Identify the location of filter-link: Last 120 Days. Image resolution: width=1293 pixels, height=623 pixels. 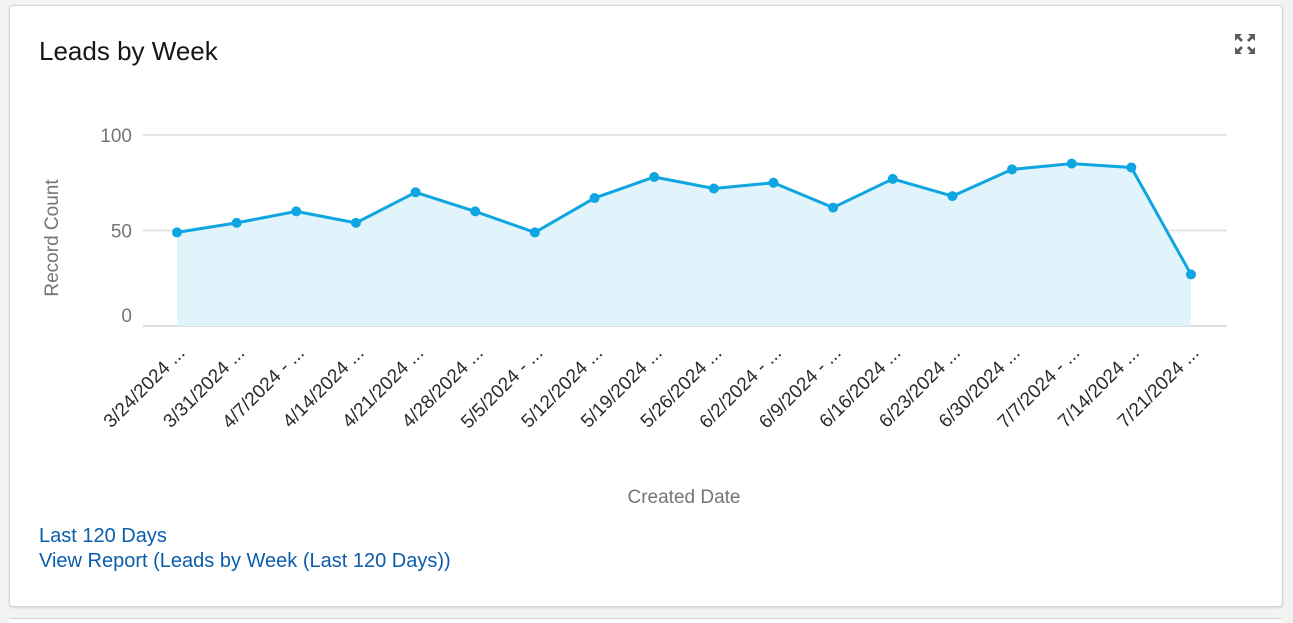
(103, 536).